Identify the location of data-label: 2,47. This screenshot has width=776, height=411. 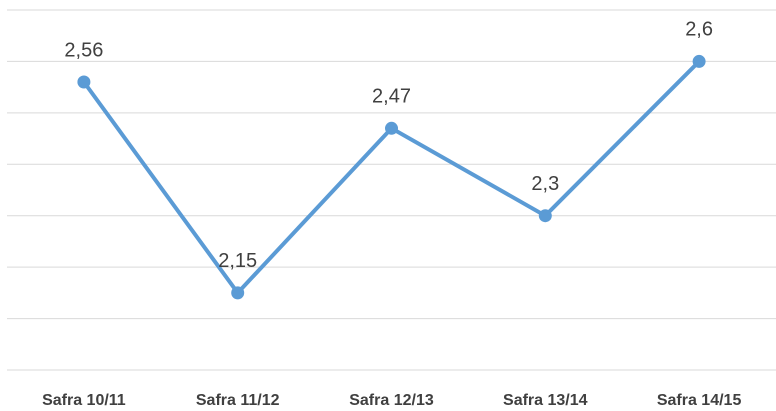
(391, 97).